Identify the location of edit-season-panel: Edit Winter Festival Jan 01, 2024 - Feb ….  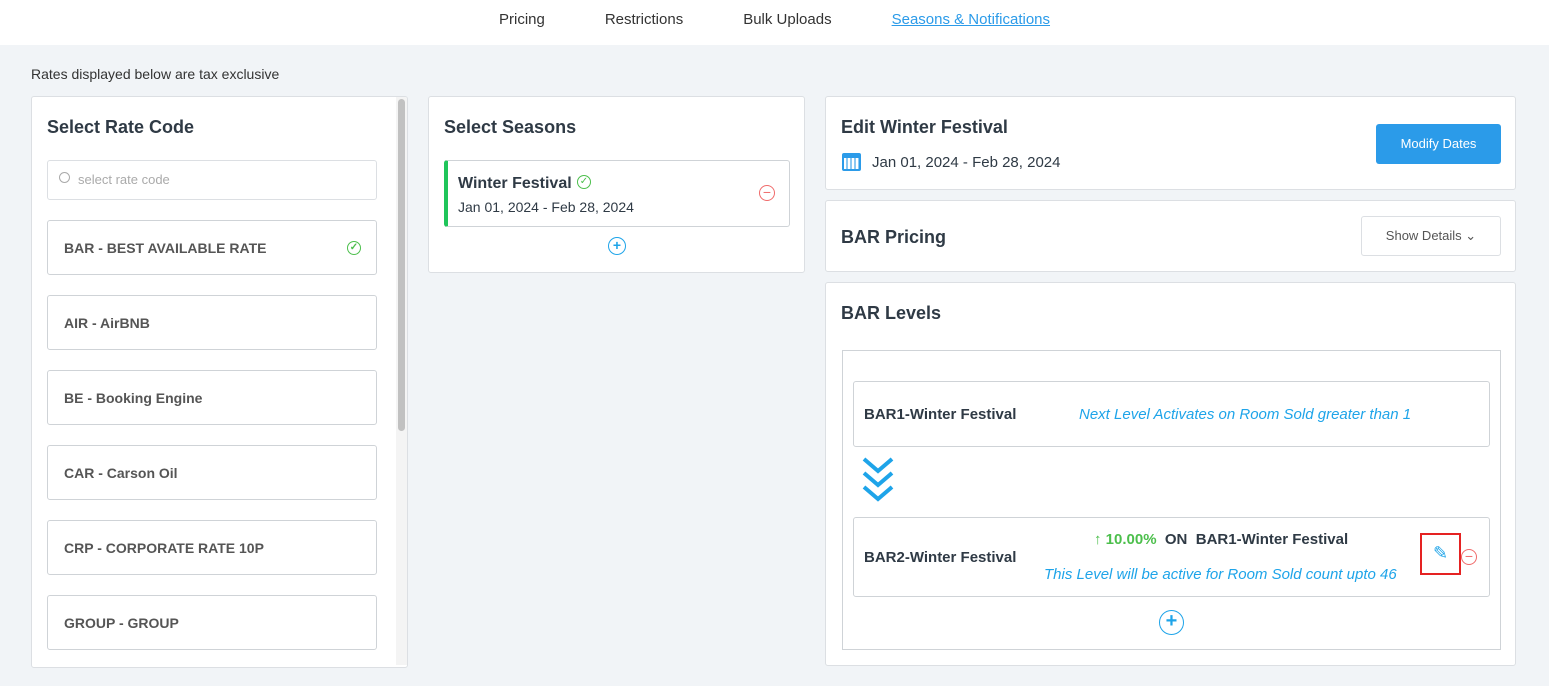
(1170, 143).